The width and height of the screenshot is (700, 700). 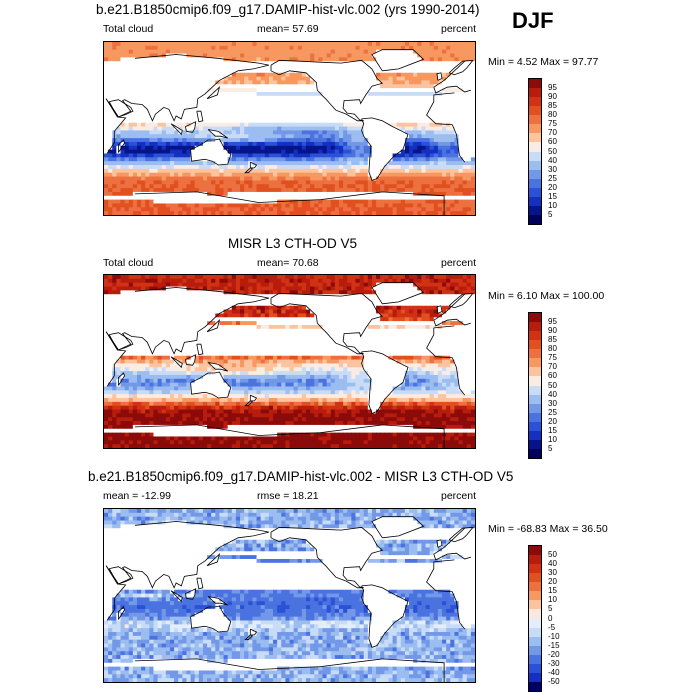 What do you see at coordinates (552, 97) in the screenshot?
I see `colorbar-1-tick-label: 90` at bounding box center [552, 97].